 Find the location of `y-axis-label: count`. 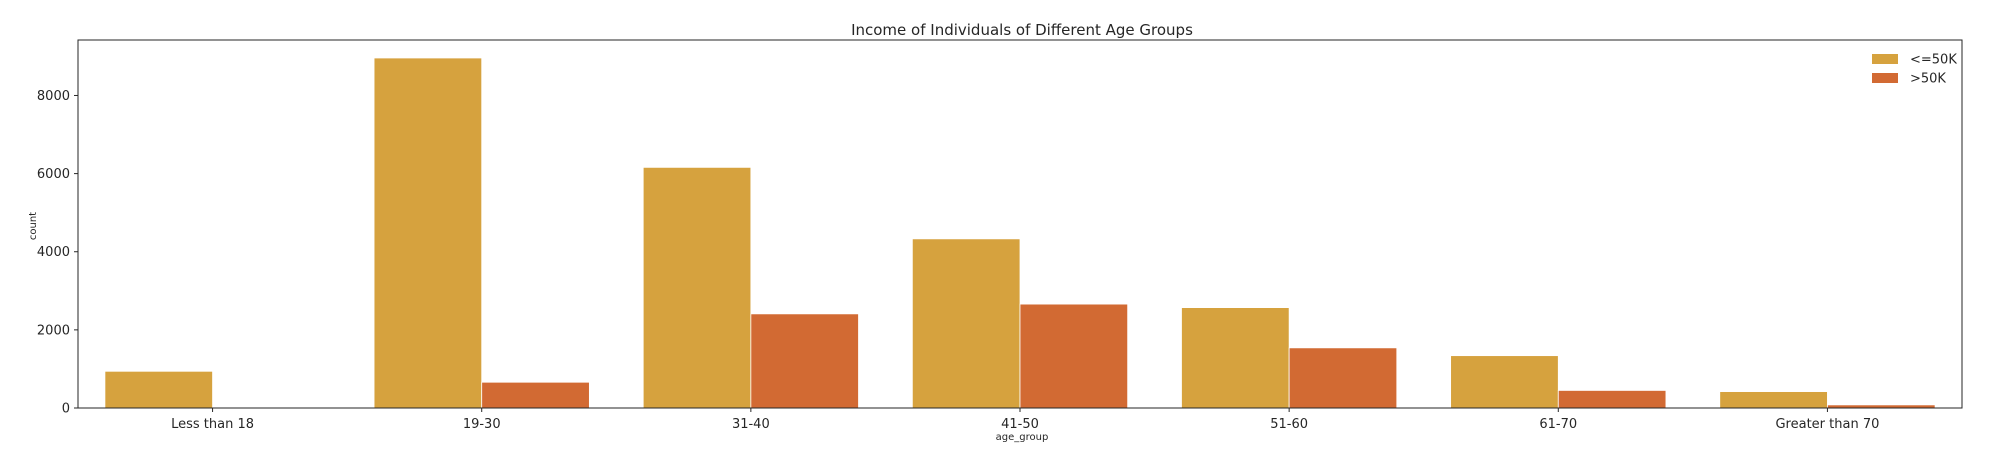

y-axis-label: count is located at coordinates (33, 226).